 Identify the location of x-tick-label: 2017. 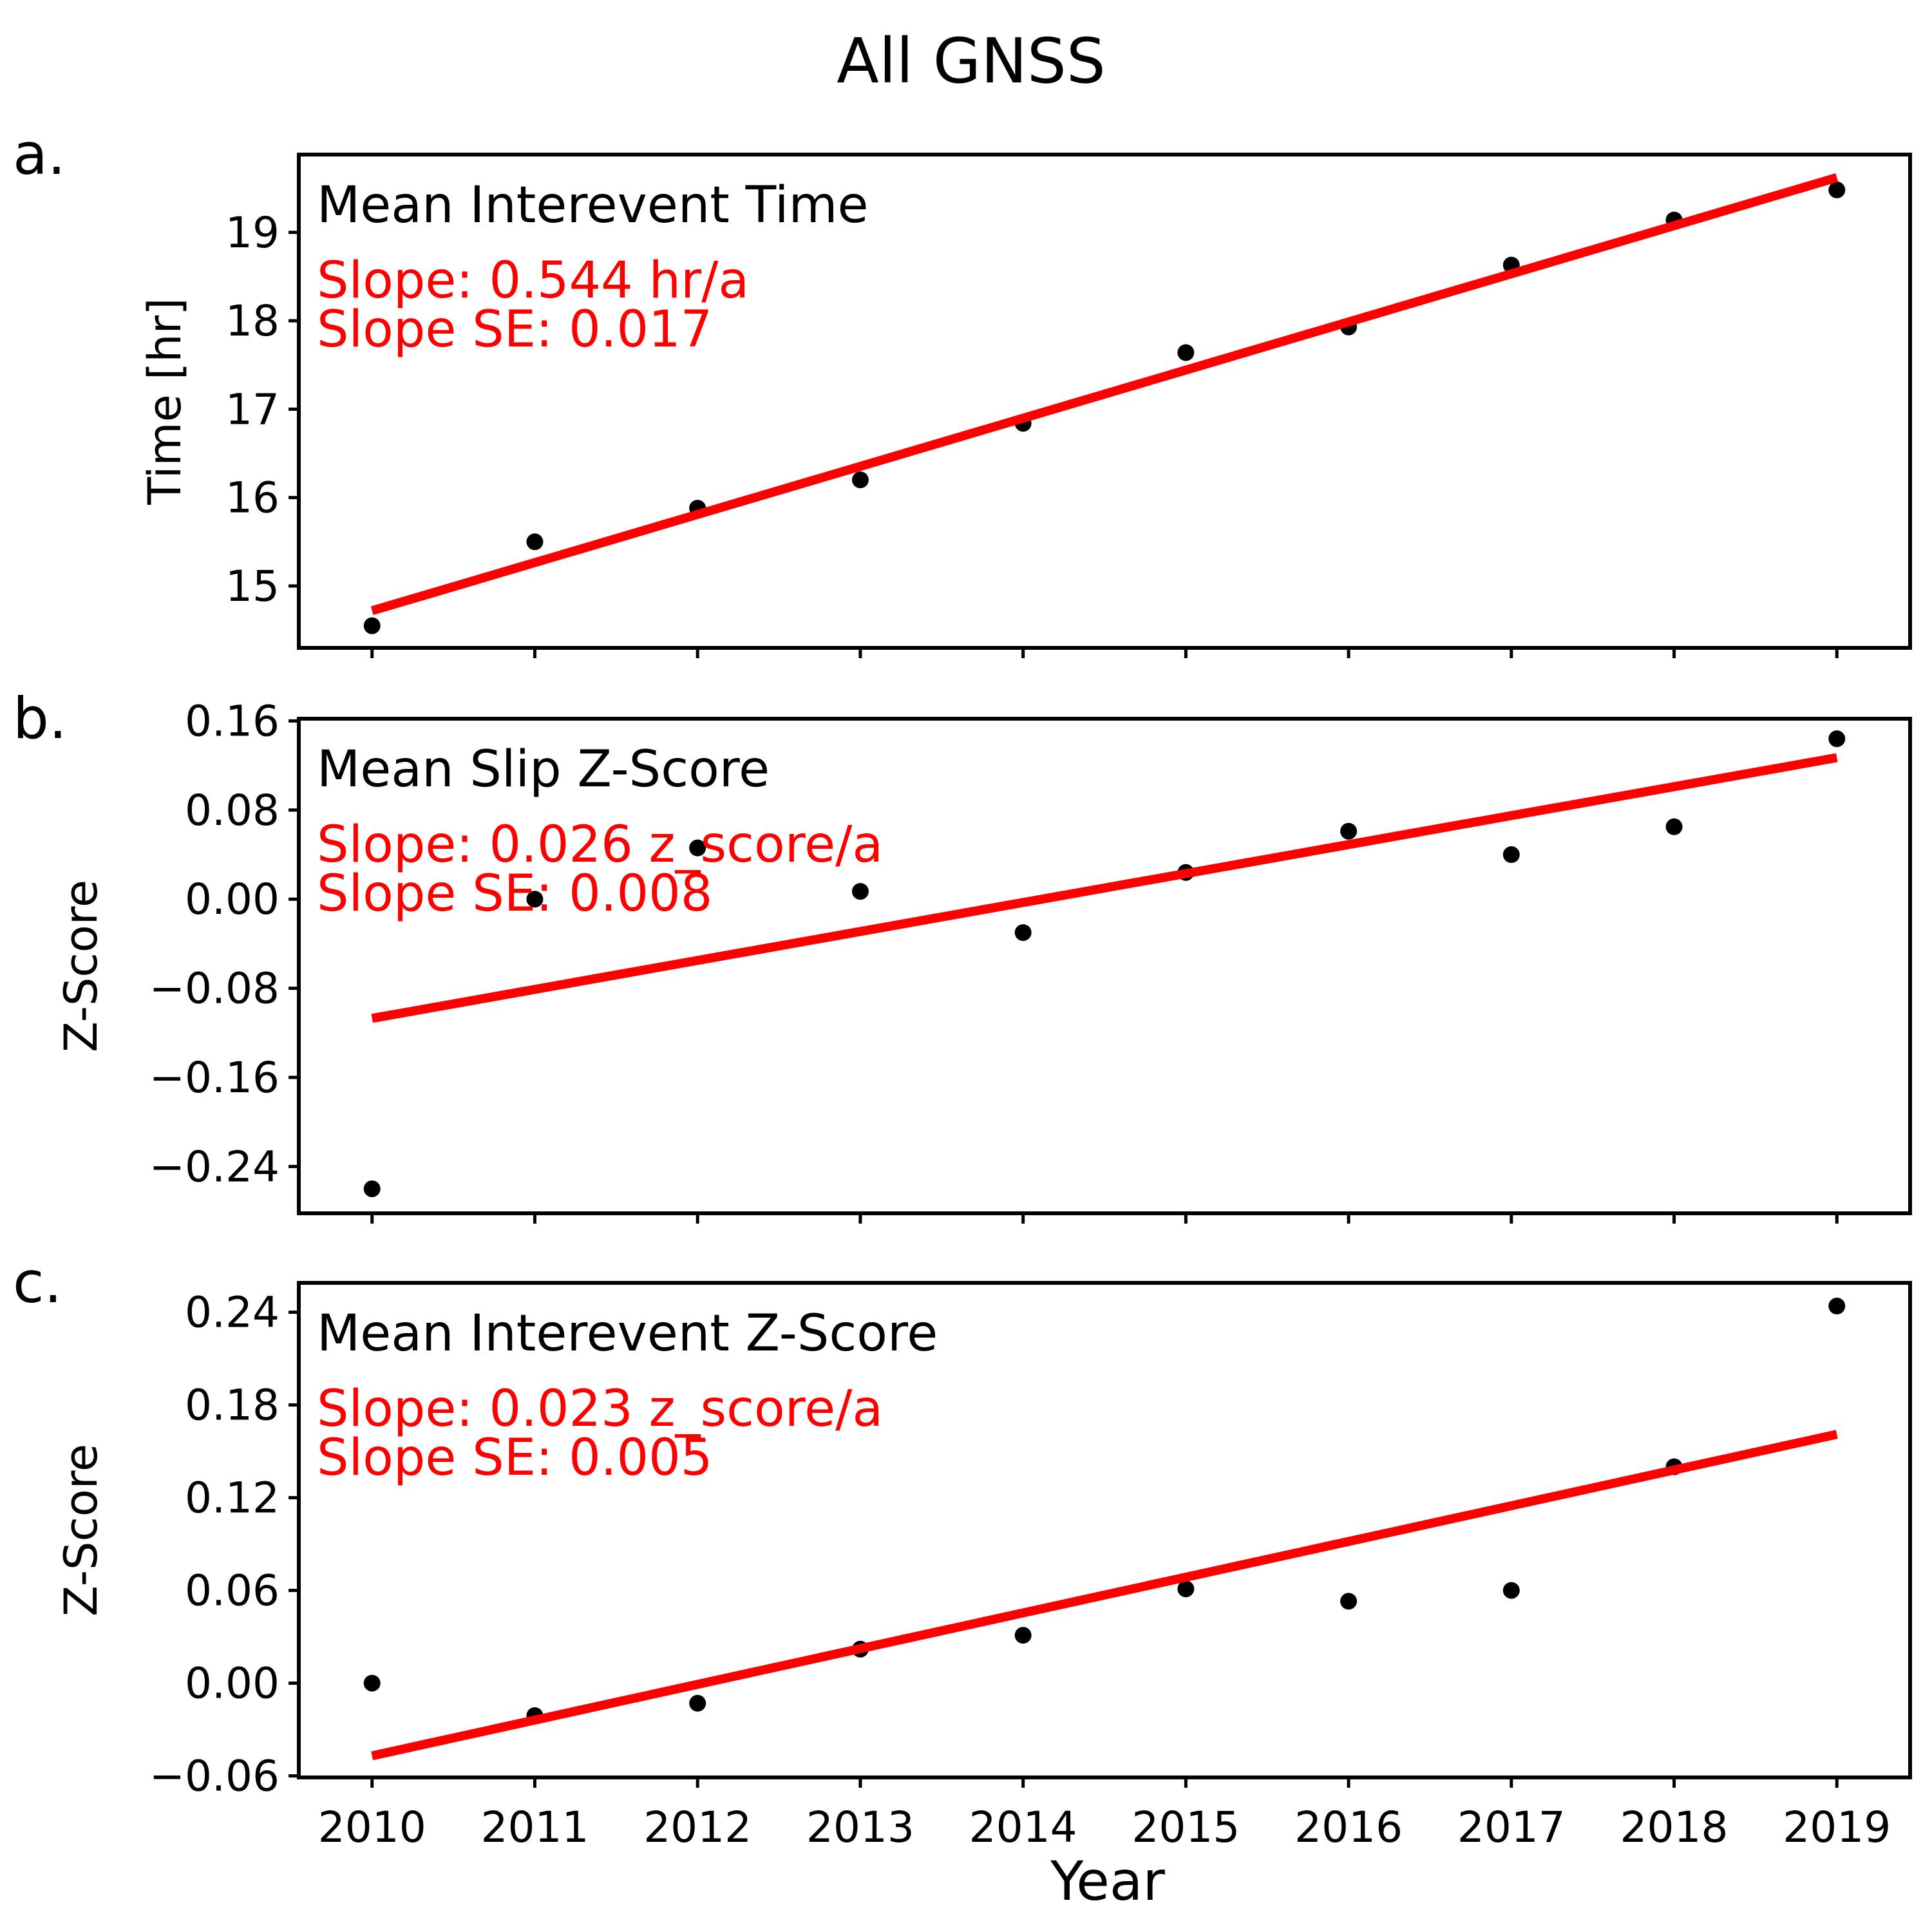
(1512, 1828).